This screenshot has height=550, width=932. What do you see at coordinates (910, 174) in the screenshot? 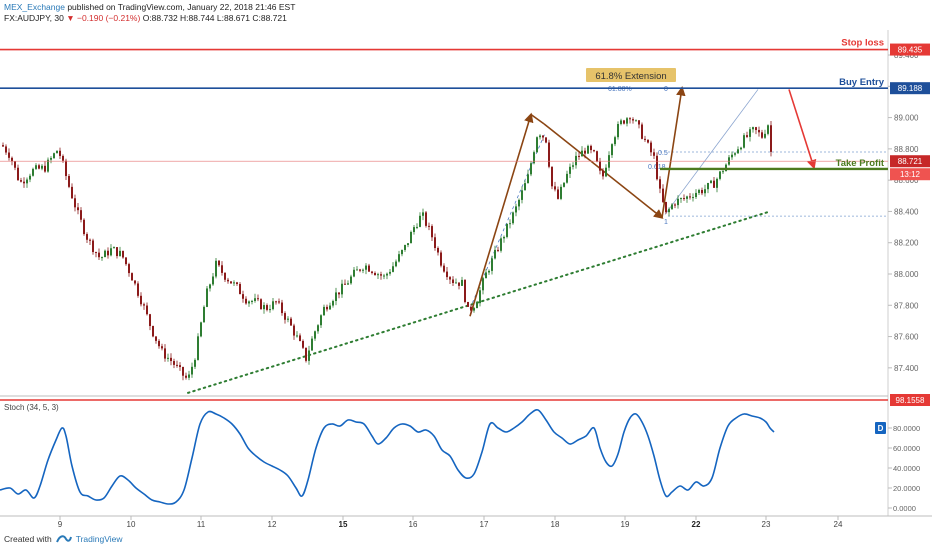
I see `countdown-badge` at bounding box center [910, 174].